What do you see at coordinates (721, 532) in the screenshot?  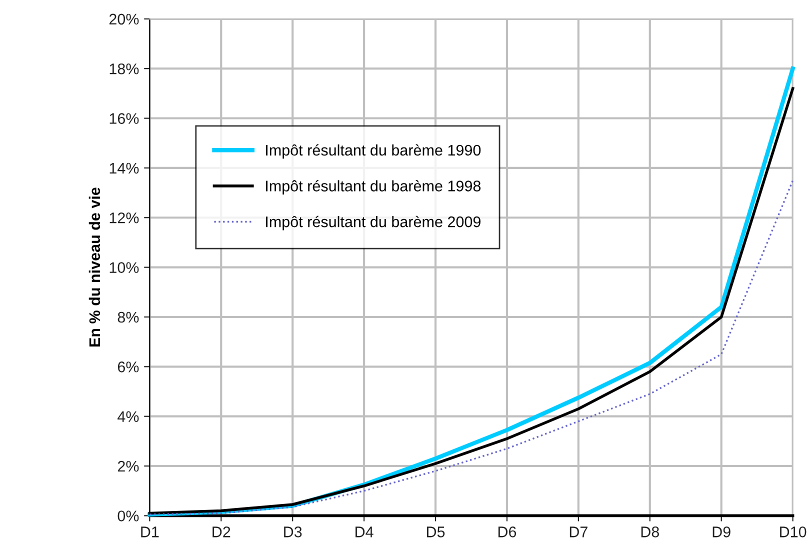 I see `x-tick-label: D9` at bounding box center [721, 532].